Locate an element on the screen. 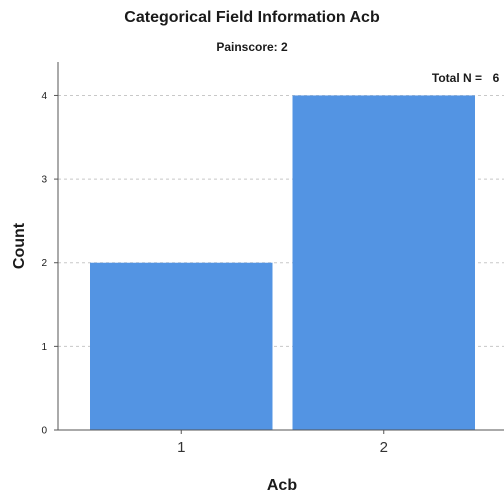 Image resolution: width=504 pixels, height=499 pixels. bar is located at coordinates (181, 346).